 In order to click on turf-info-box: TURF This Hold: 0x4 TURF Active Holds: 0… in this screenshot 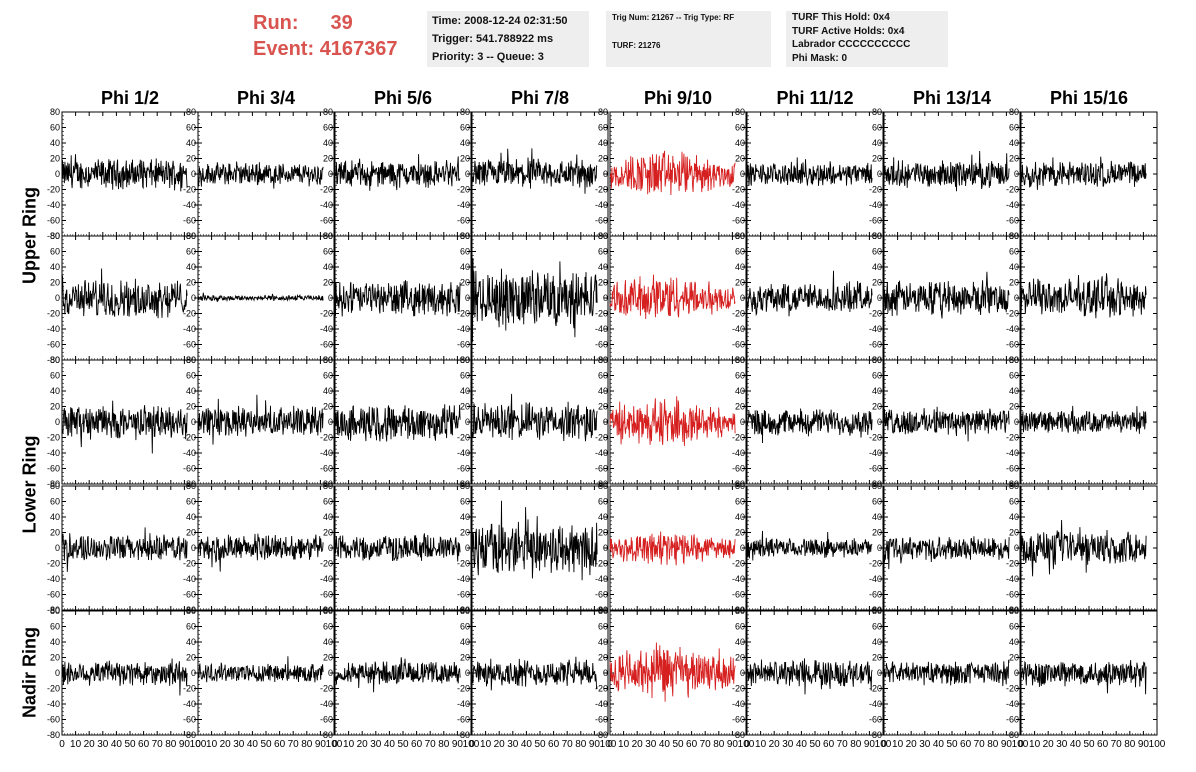, I will do `click(867, 39)`.